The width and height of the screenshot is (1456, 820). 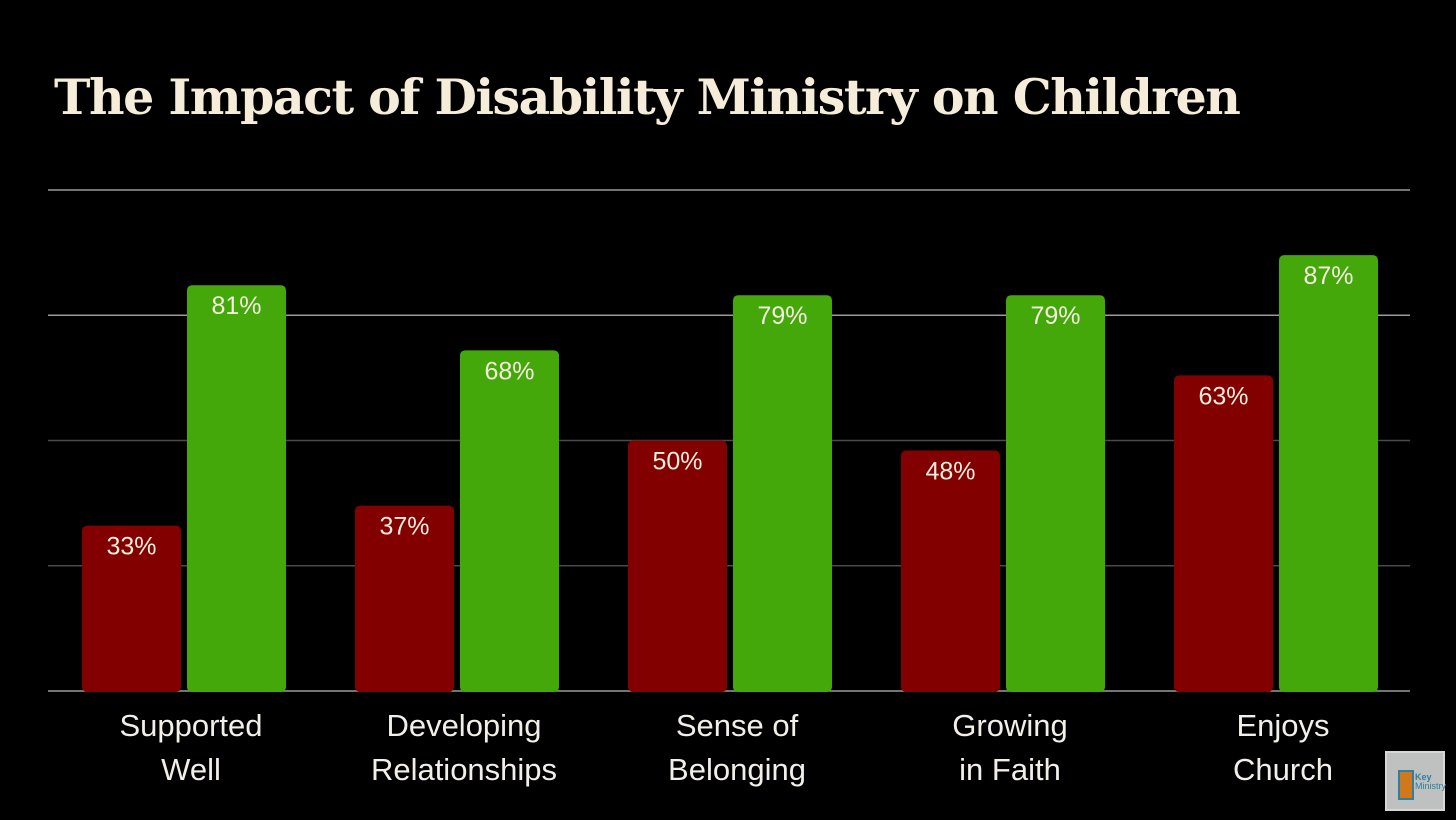 I want to click on category-label: Enjoys Church, so click(x=1283, y=748).